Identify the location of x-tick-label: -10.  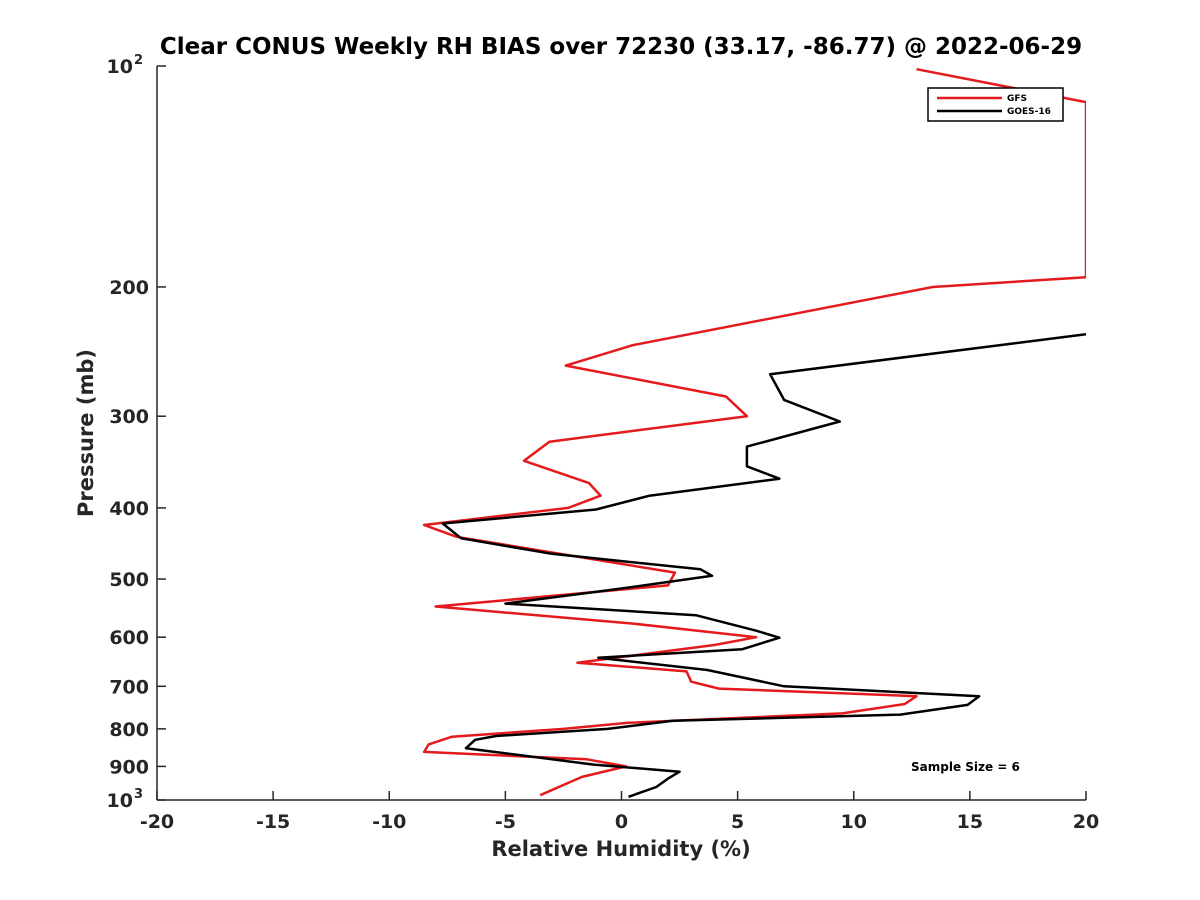
(389, 822).